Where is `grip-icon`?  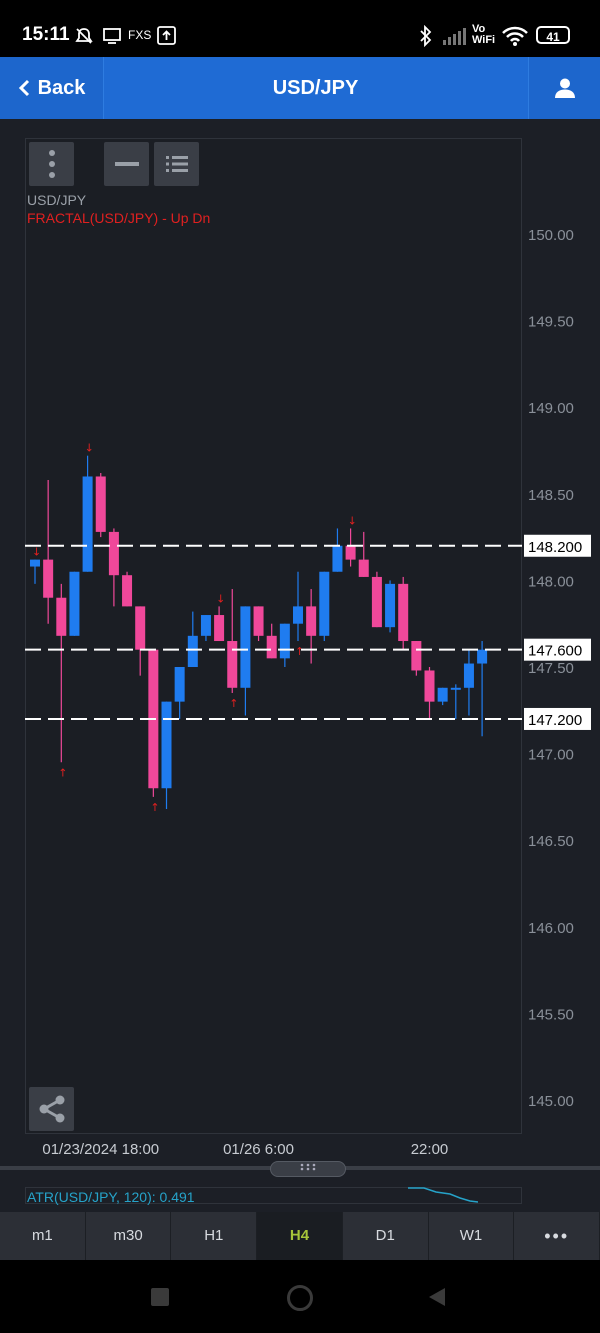 grip-icon is located at coordinates (308, 1167).